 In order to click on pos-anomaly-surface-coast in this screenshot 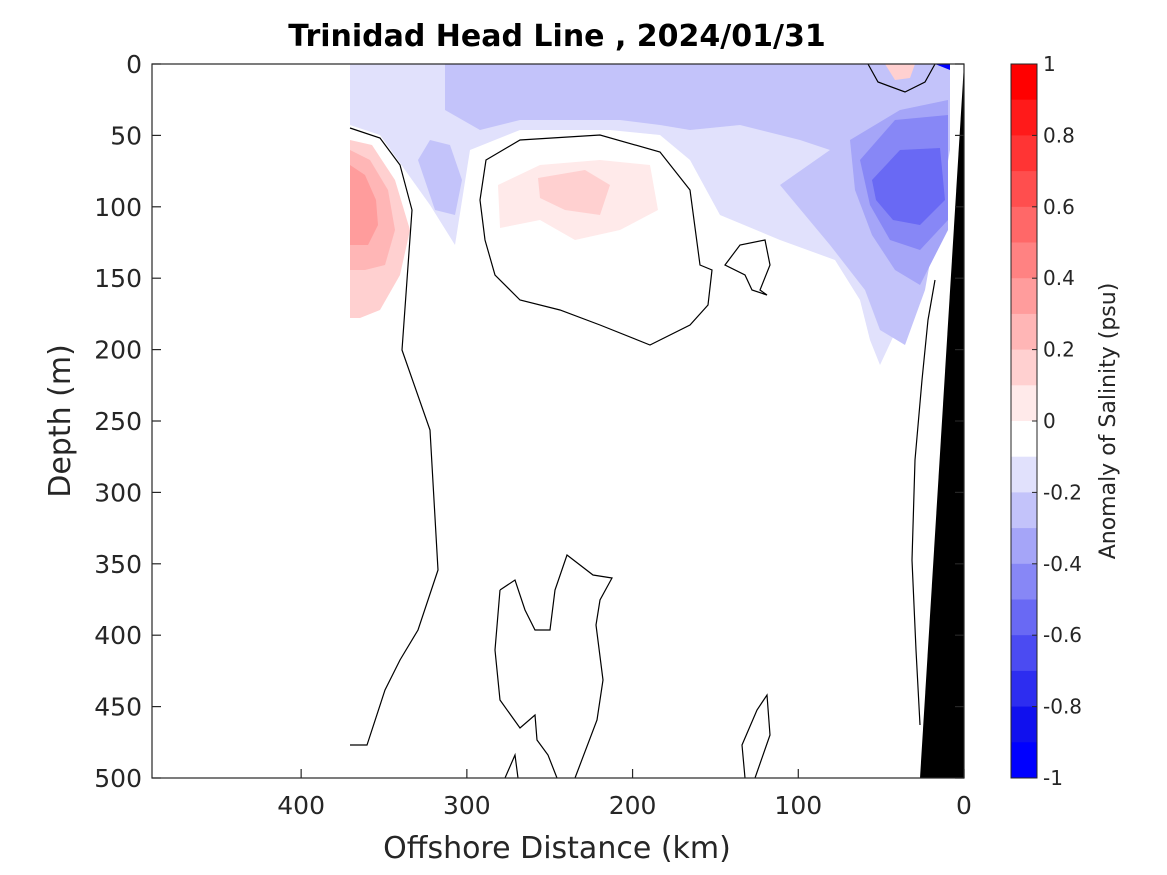, I will do `click(900, 72)`.